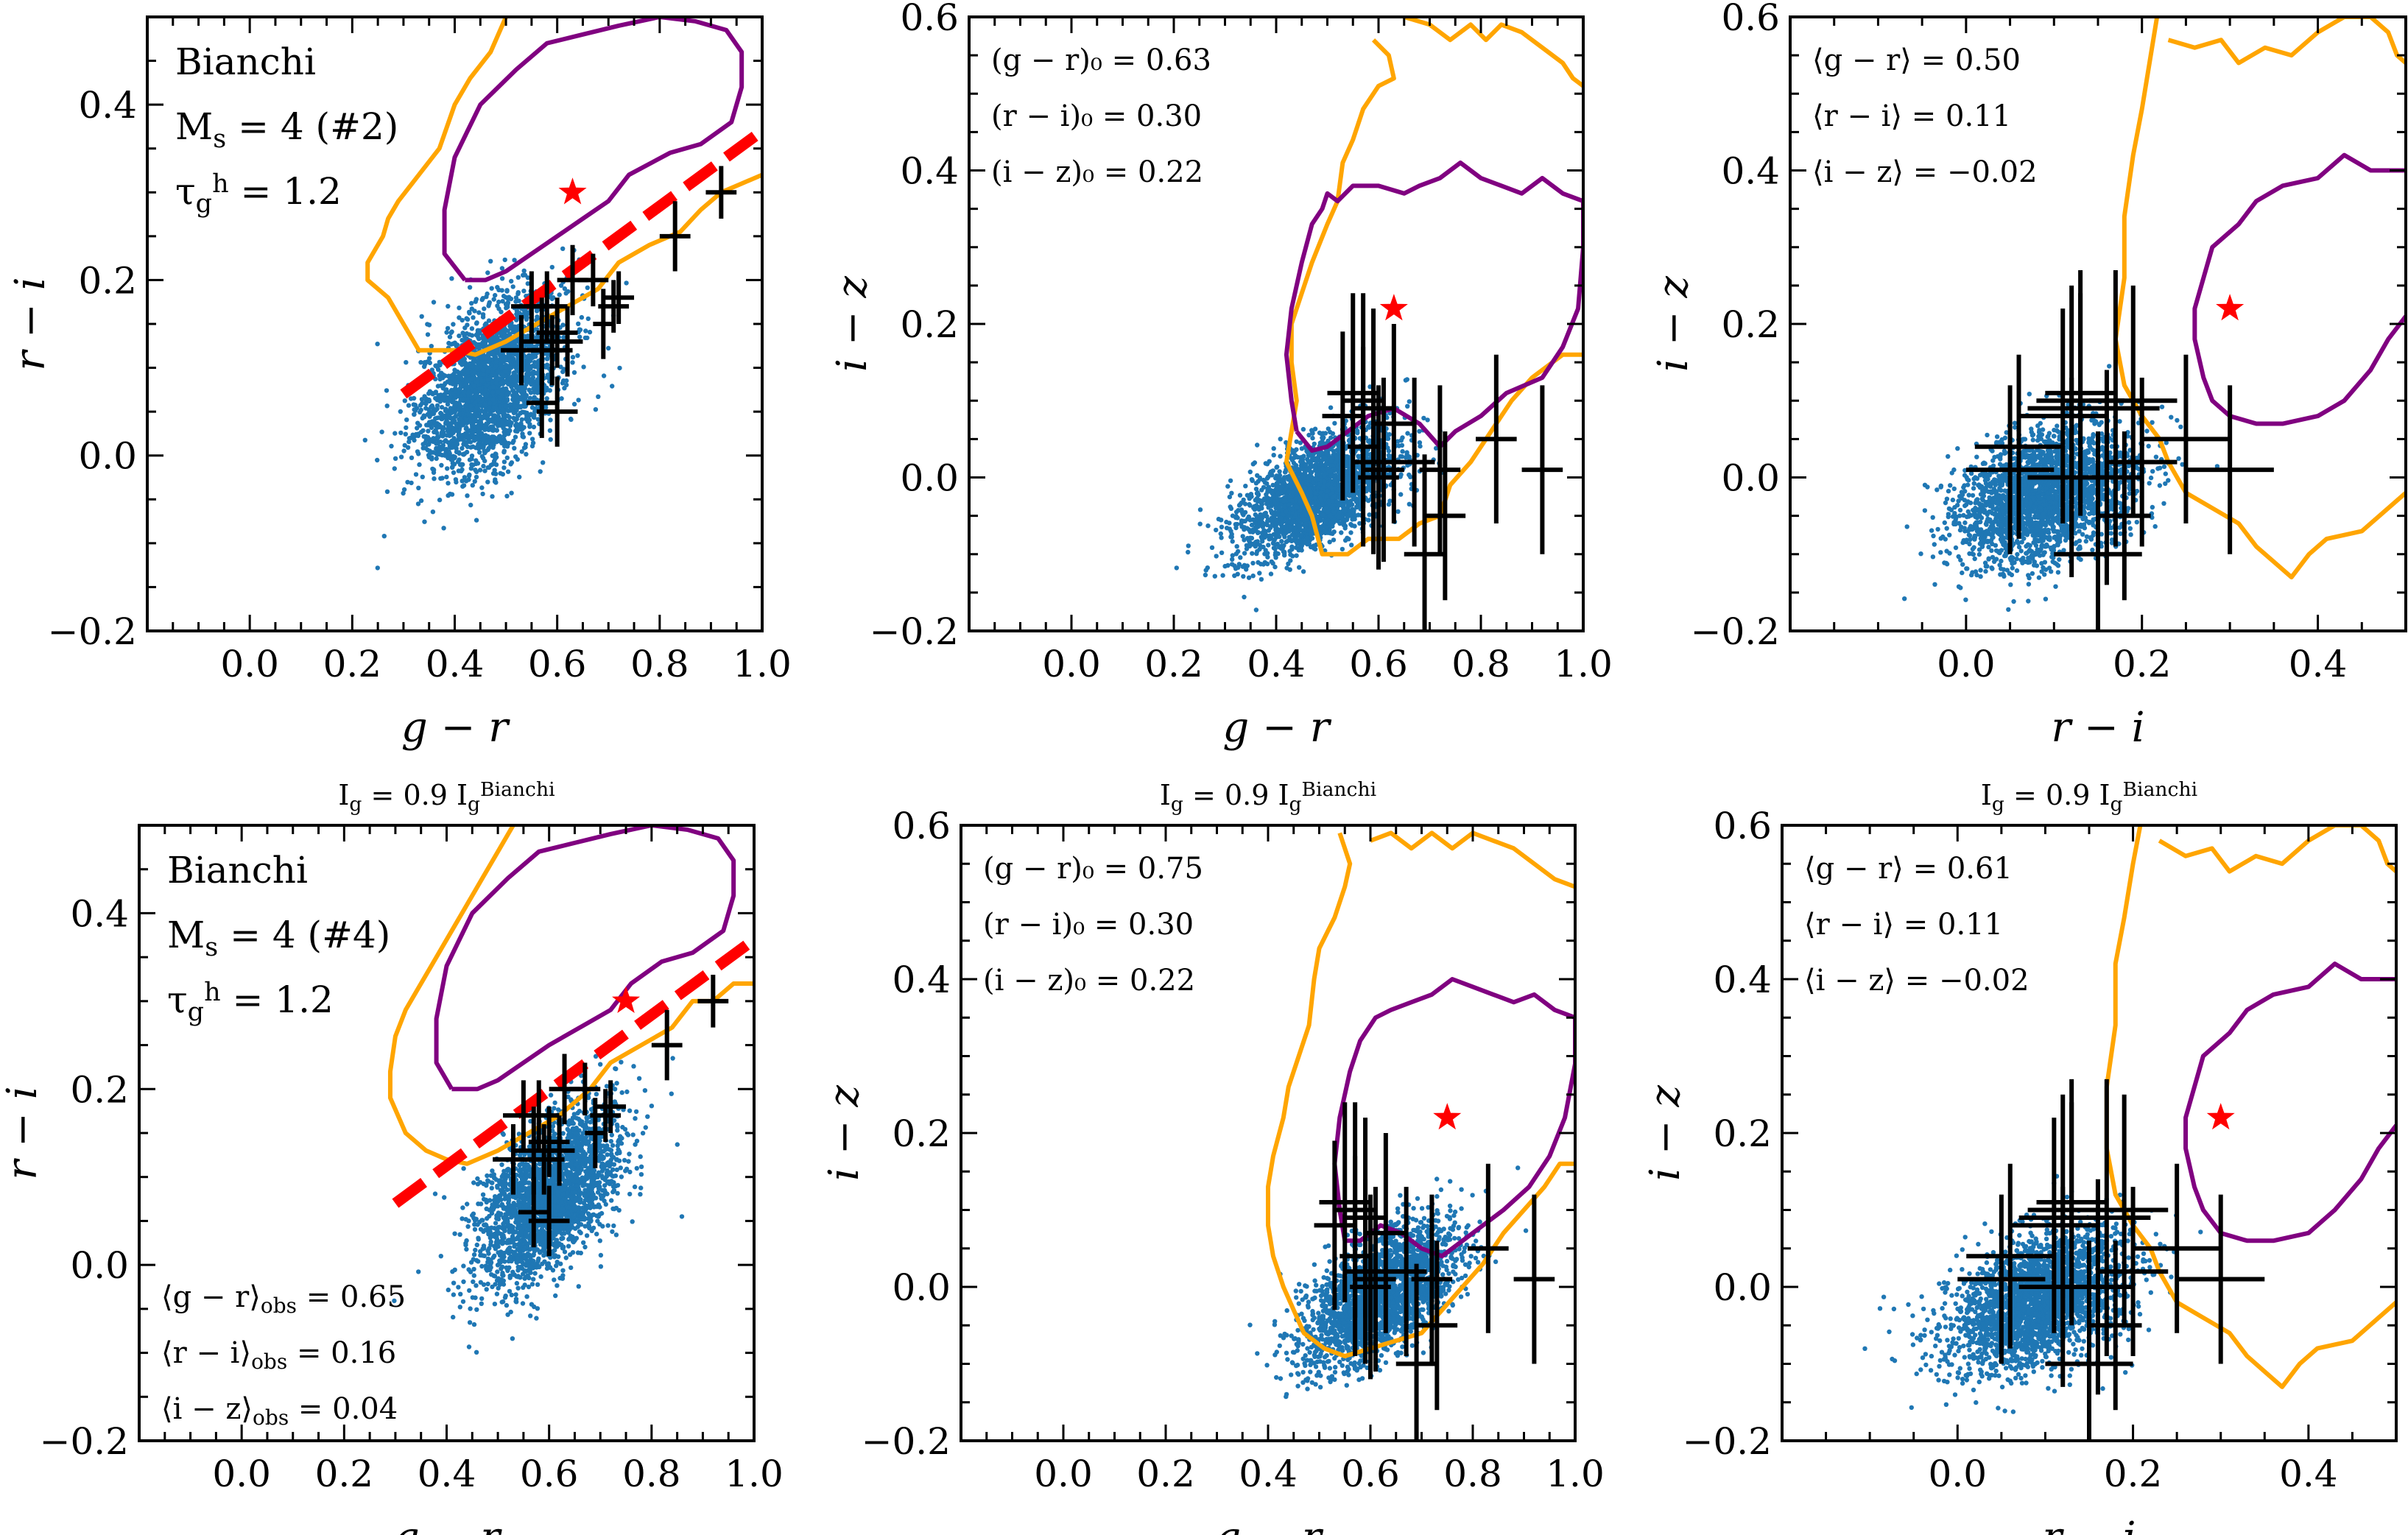  Describe the element at coordinates (455, 323) in the screenshot. I see `ticks` at that location.